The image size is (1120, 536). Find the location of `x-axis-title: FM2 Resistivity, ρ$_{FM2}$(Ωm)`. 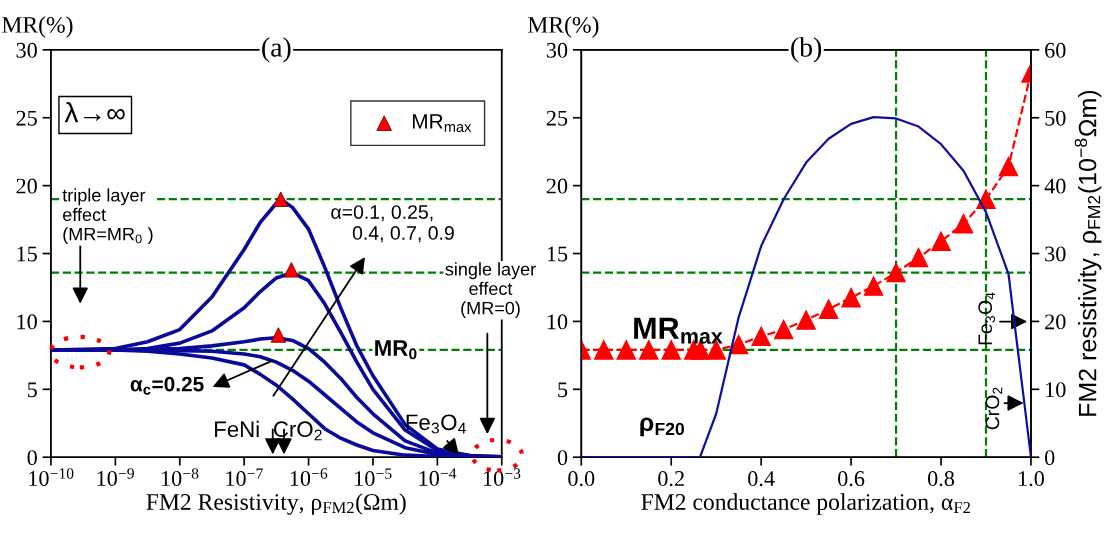

x-axis-title: FM2 Resistivity, ρ$_{FM2}$(Ωm) is located at coordinates (276, 504).